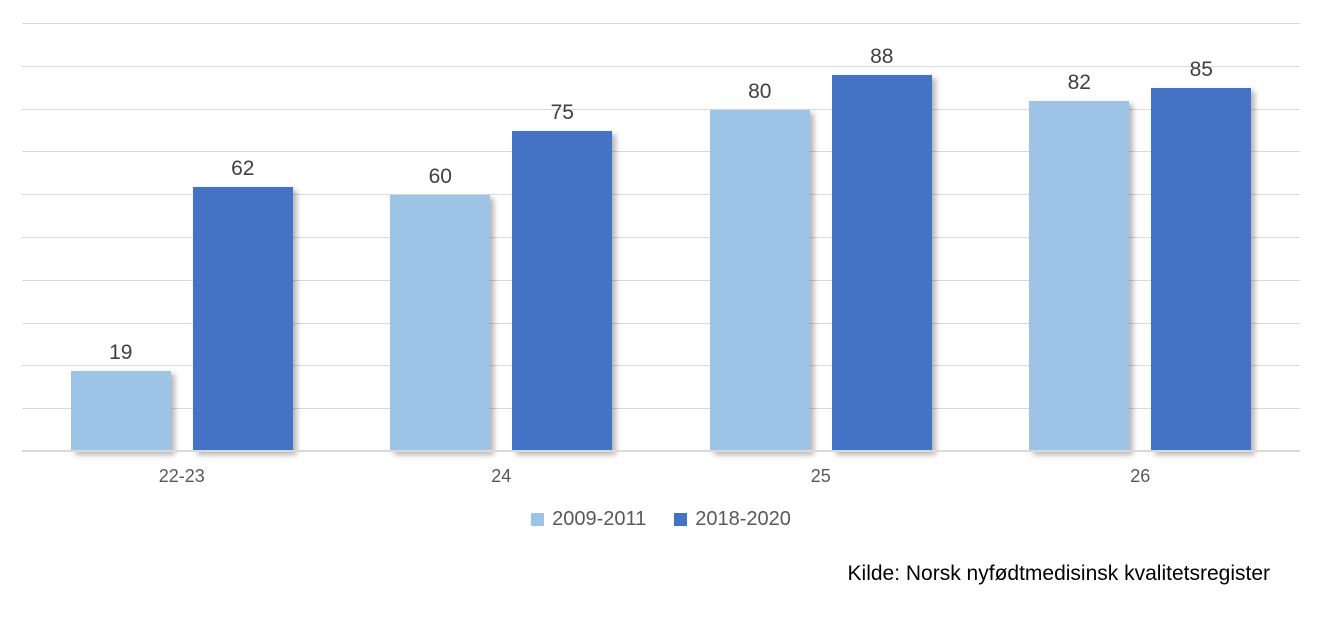 This screenshot has width=1343, height=622. Describe the element at coordinates (820, 476) in the screenshot. I see `x-axis-label-25: 25` at that location.